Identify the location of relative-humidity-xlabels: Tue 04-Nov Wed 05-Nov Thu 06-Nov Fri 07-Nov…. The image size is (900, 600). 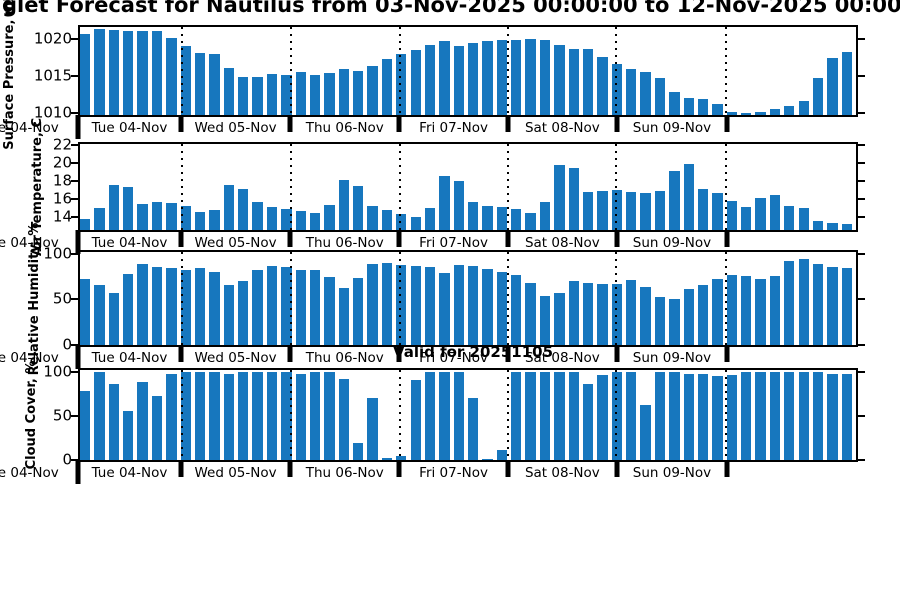
(429, 357).